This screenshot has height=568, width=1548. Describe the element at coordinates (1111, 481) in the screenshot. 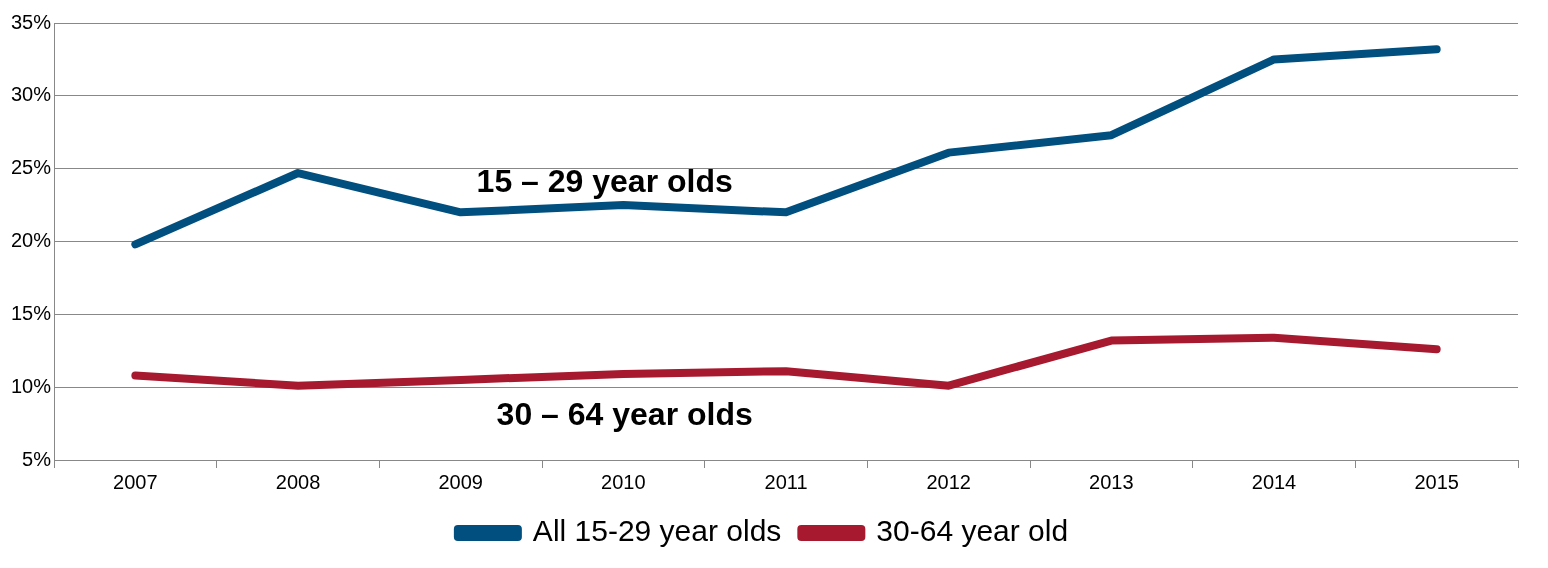

I see `x-tick-label: 2013` at that location.